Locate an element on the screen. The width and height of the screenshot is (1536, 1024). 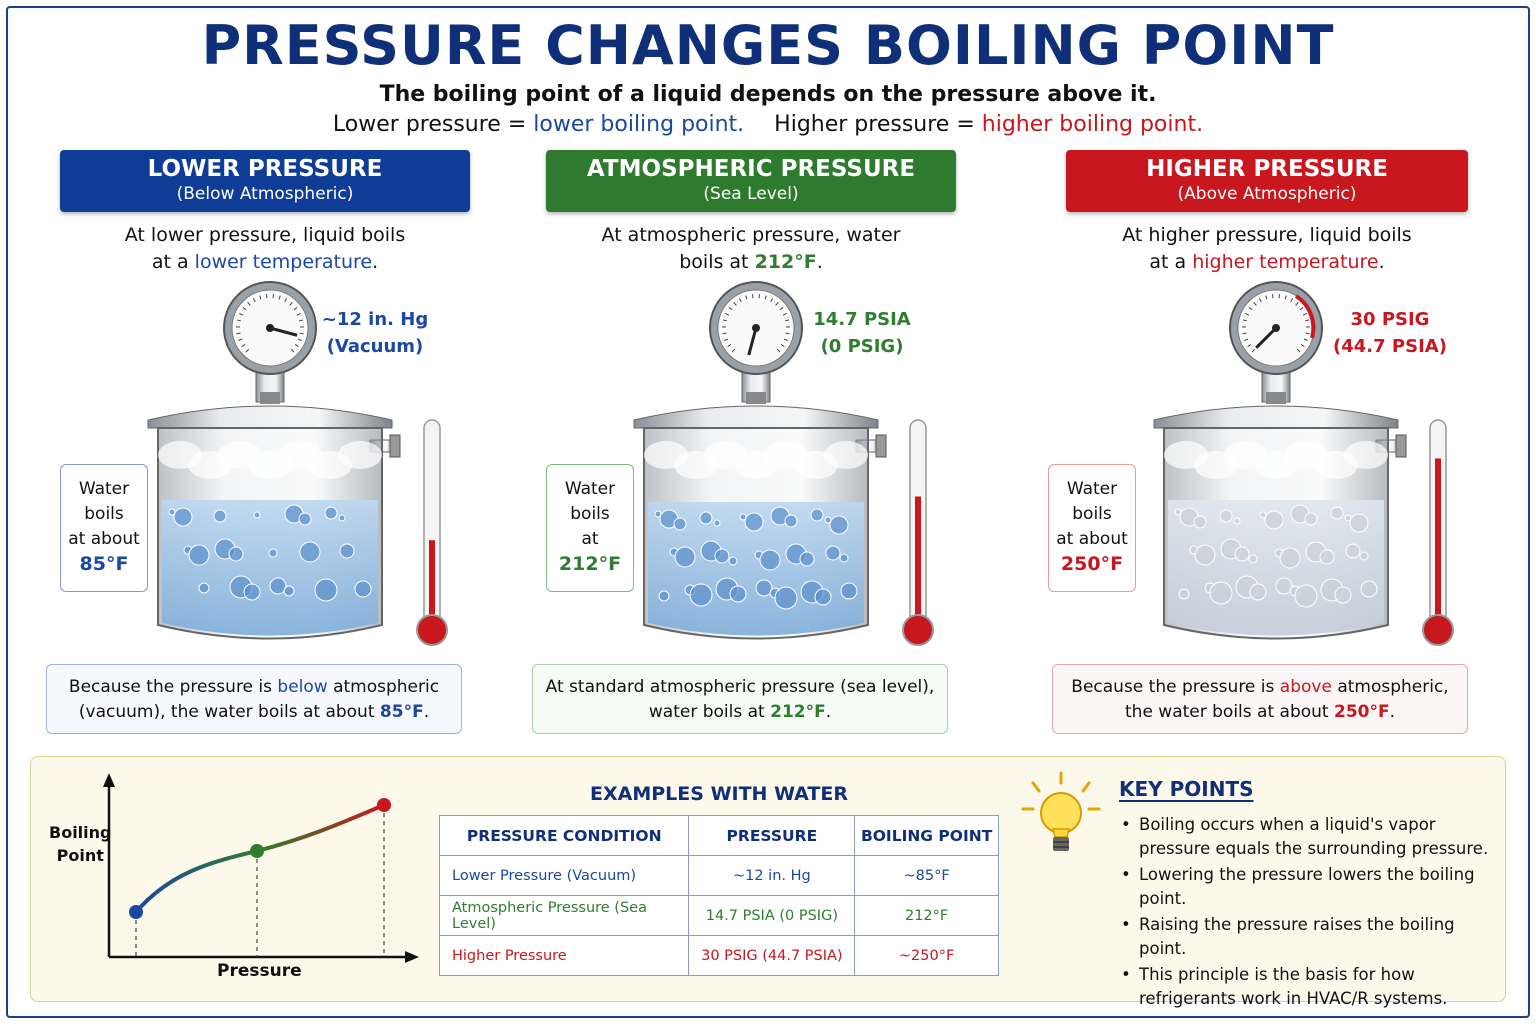
gauge-red-zone is located at coordinates (1305, 316).